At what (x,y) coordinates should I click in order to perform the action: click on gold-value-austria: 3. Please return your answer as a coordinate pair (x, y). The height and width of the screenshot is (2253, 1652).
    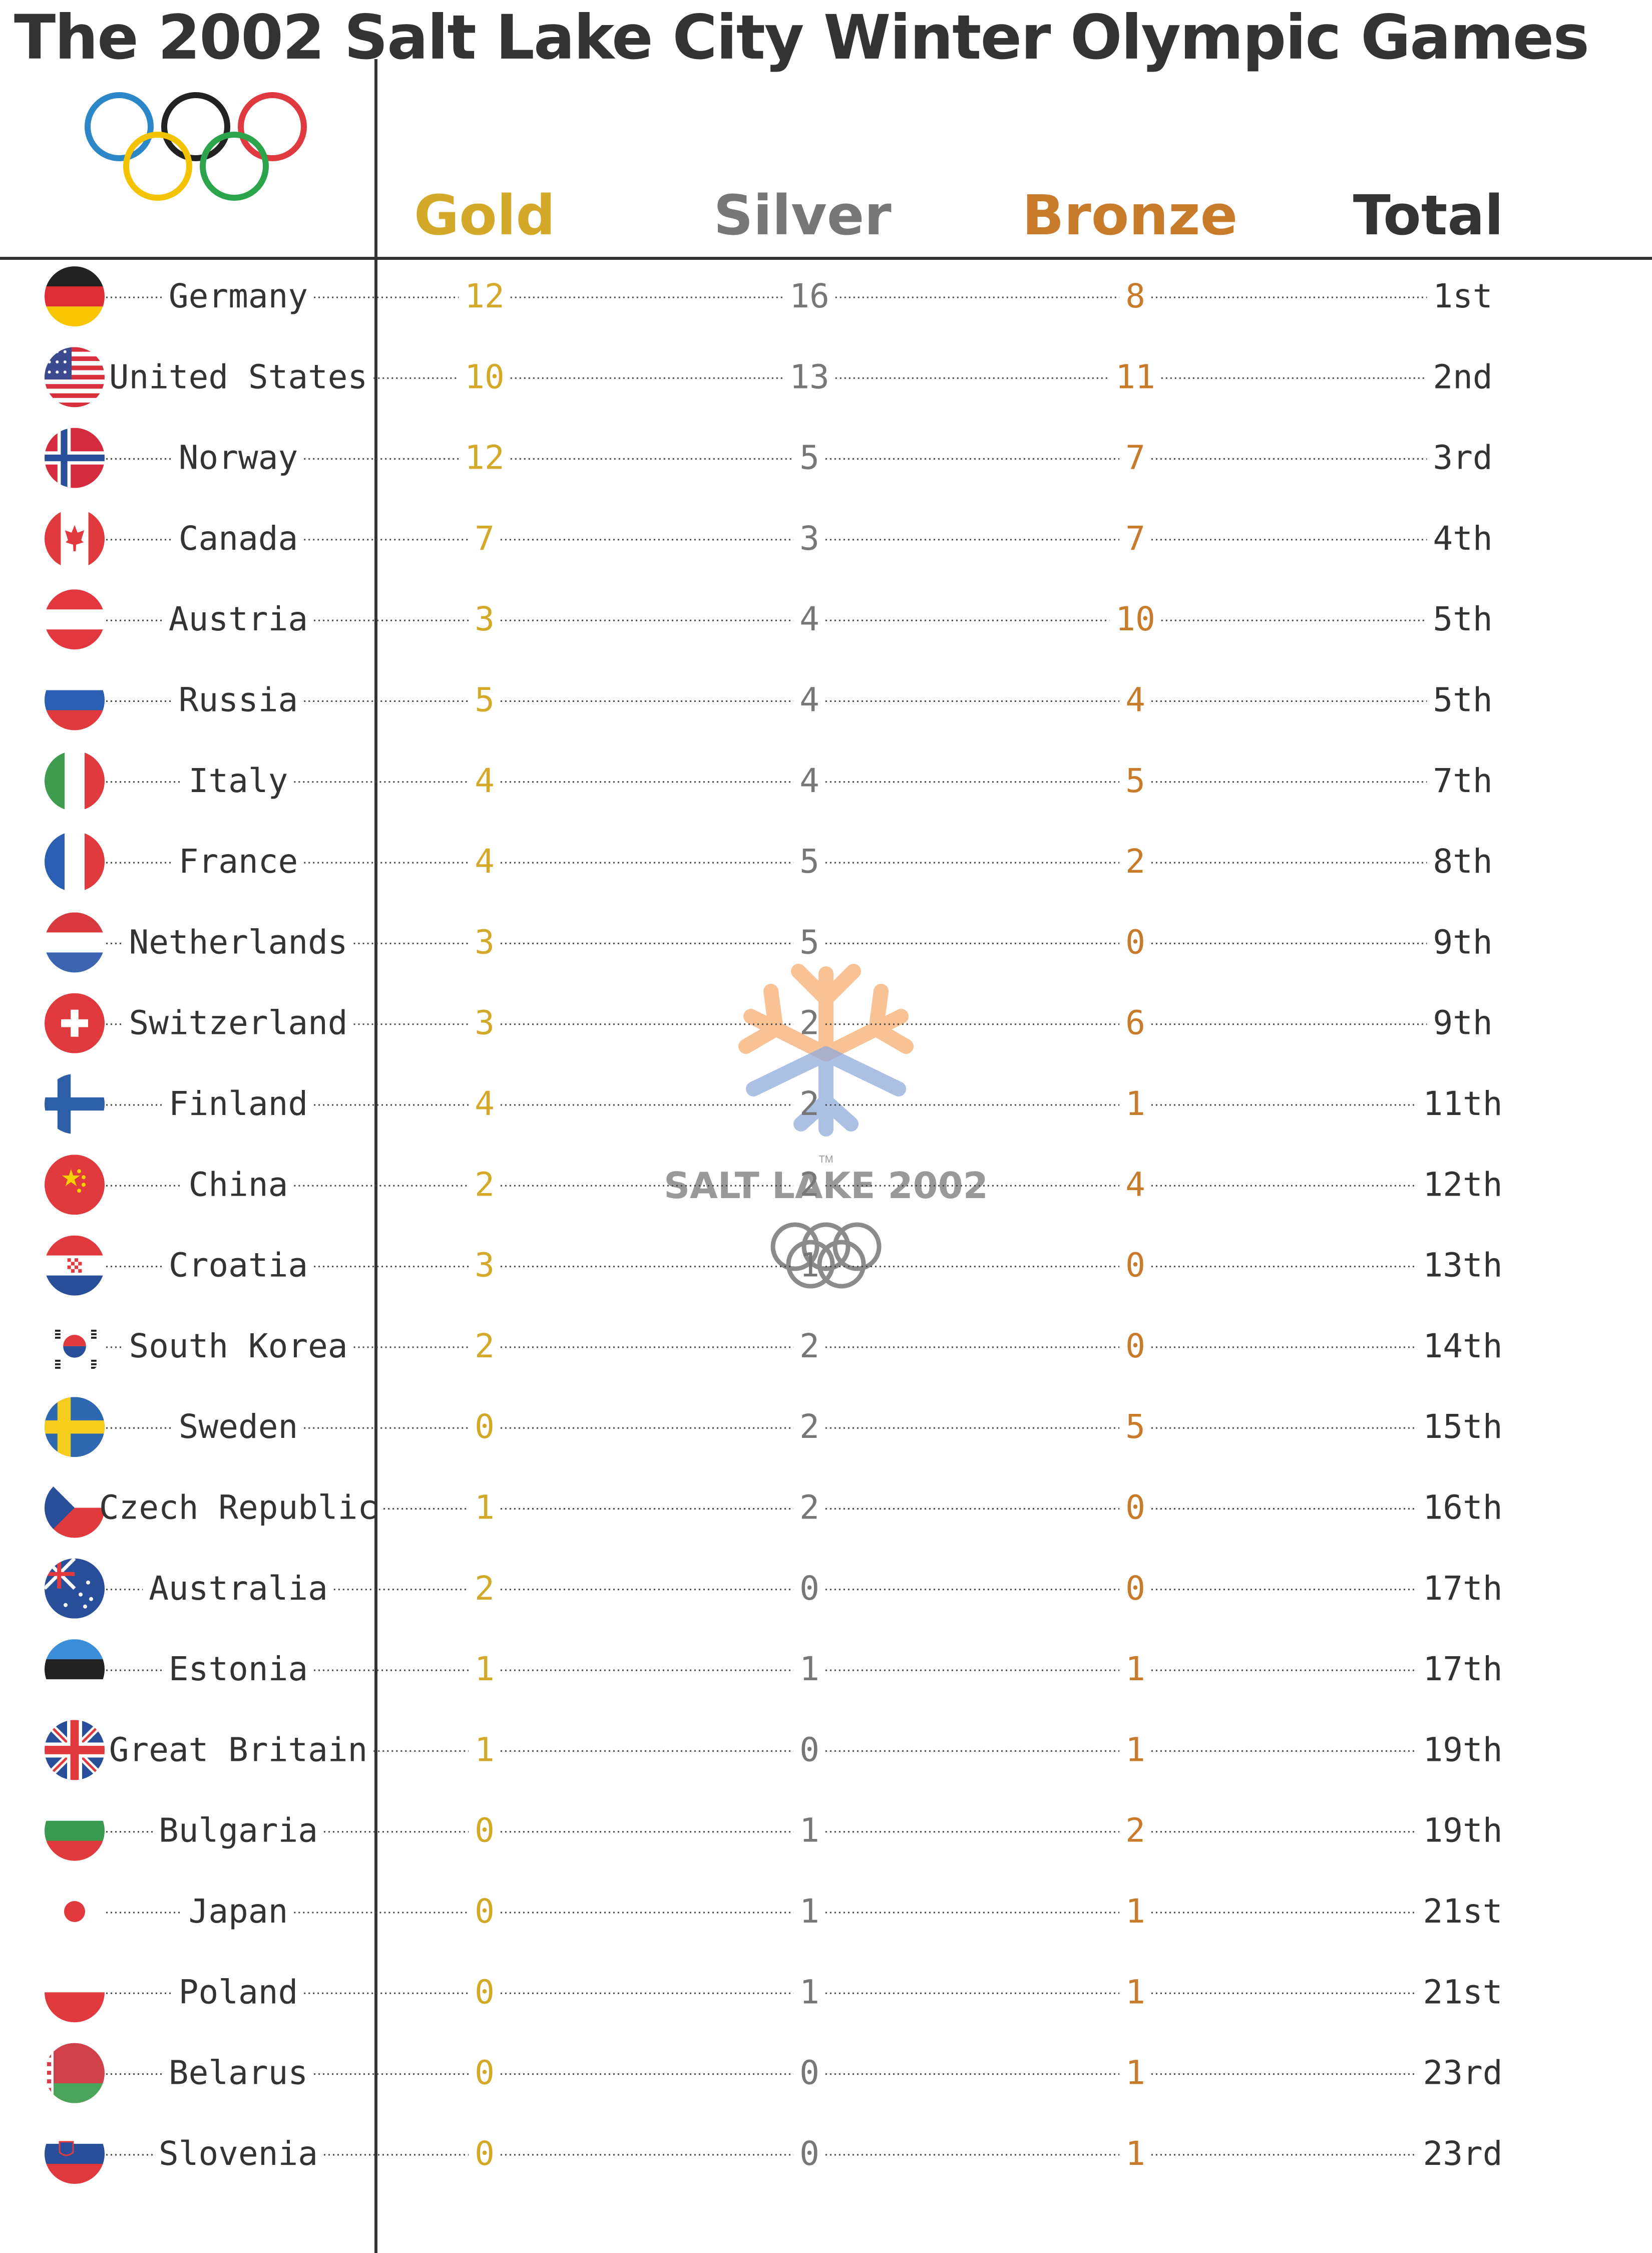
    Looking at the image, I should click on (485, 619).